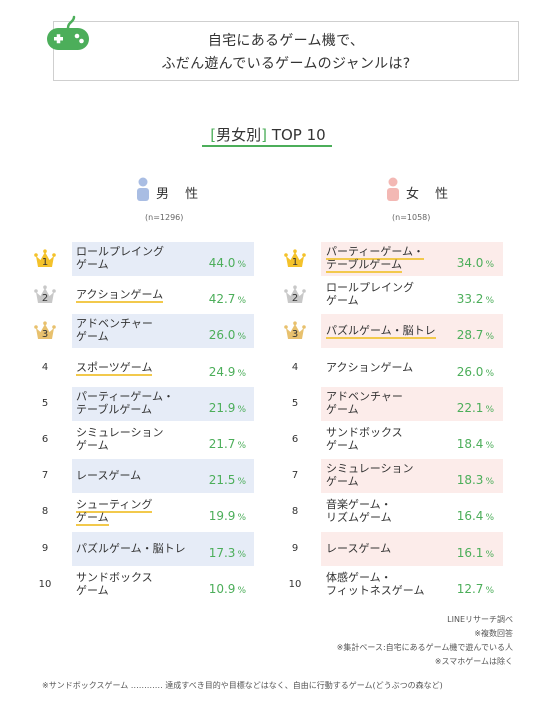 The width and height of the screenshot is (536, 708). I want to click on male-genre-label: アドベンチャー ゲーム, so click(114, 330).